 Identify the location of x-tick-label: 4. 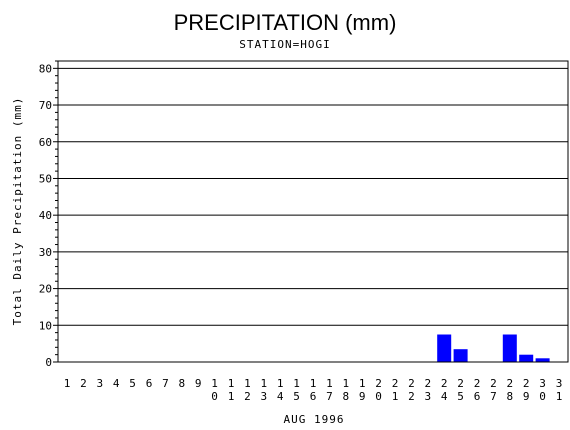
(116, 383).